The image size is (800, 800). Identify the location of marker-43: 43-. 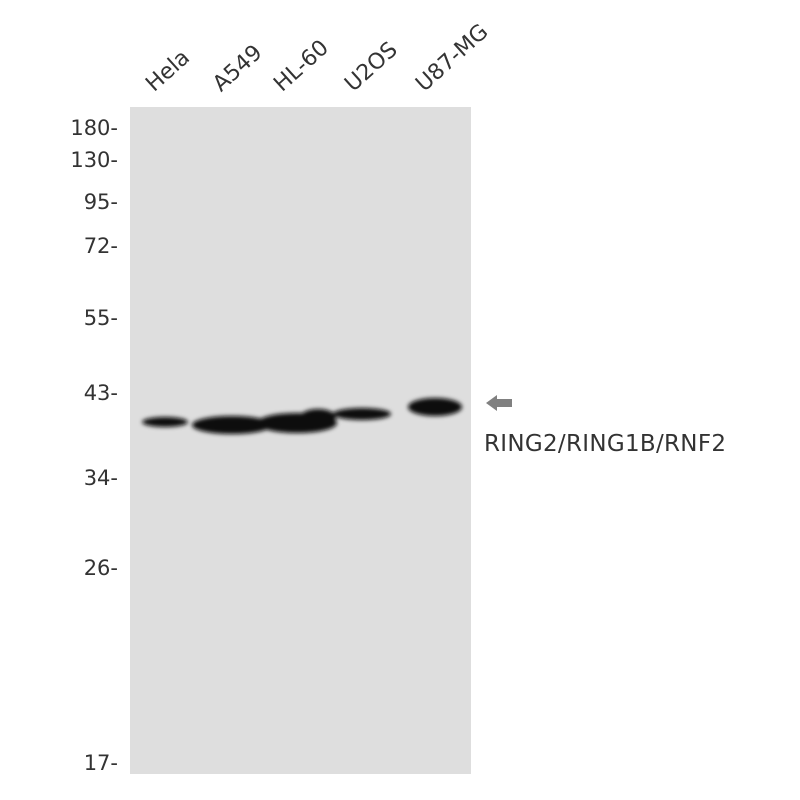
(100, 393).